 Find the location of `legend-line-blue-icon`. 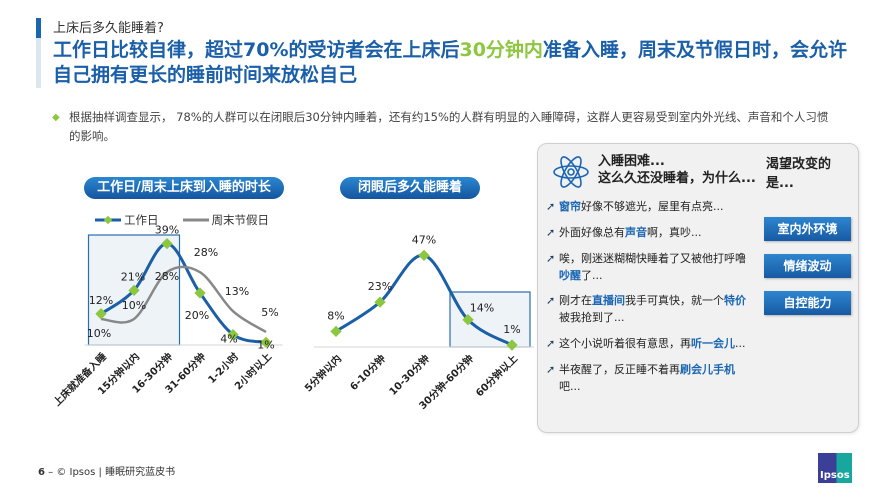

legend-line-blue-icon is located at coordinates (108, 220).